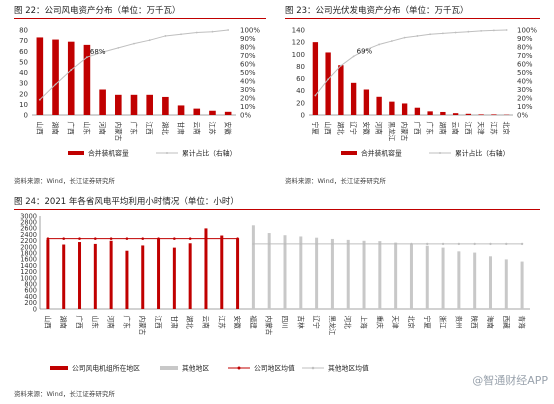  I want to click on y-tick-label: 60, so click(300, 79).